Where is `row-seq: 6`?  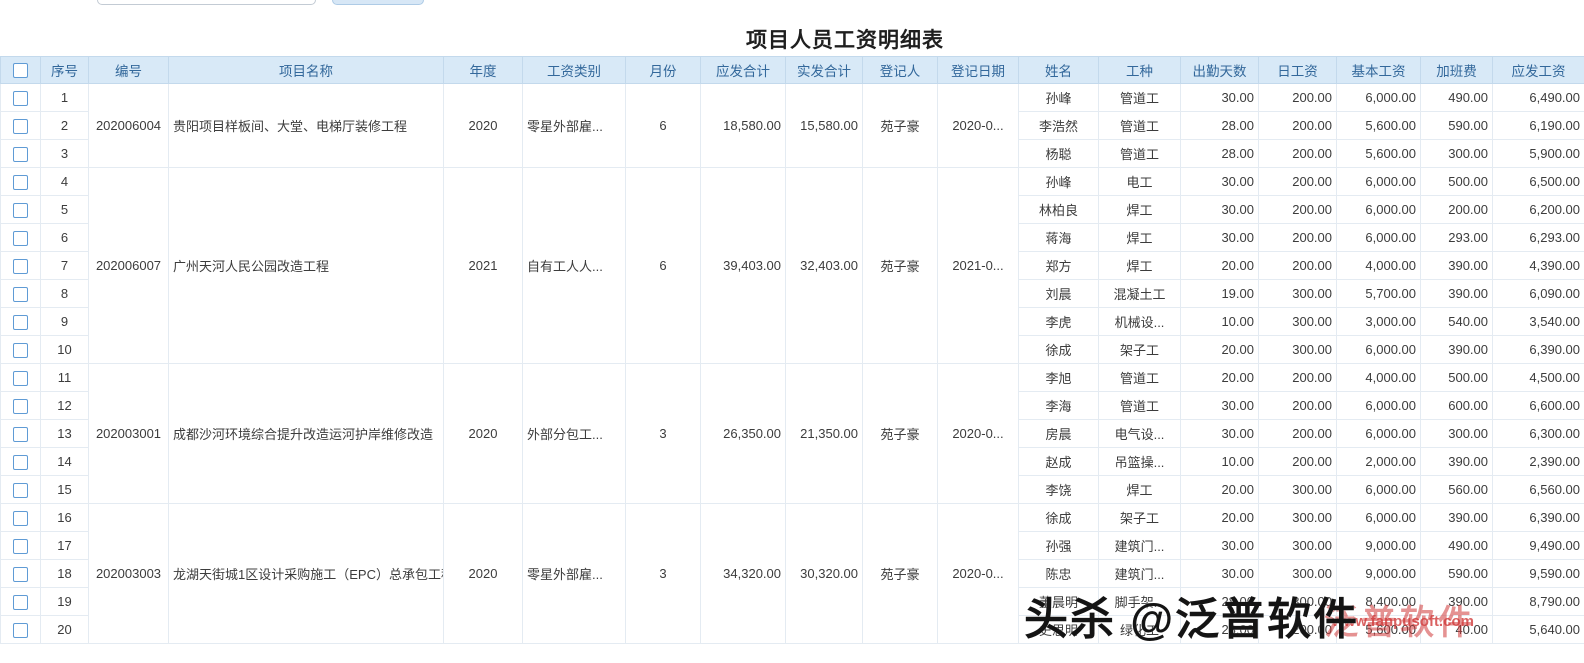 row-seq: 6 is located at coordinates (64, 237).